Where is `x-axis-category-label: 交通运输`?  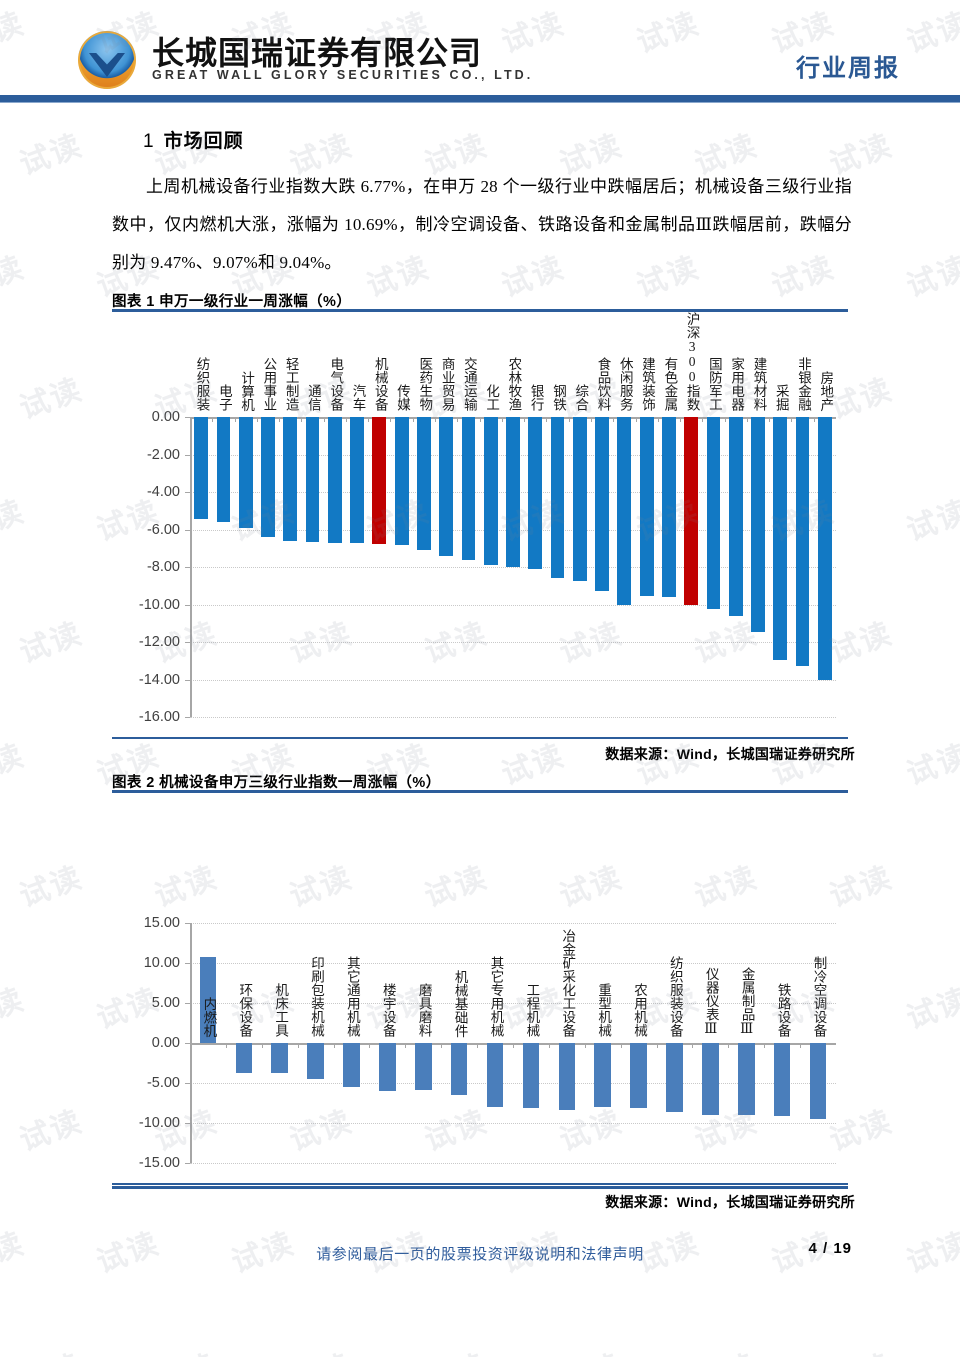
x-axis-category-label: 交通运输 is located at coordinates (469, 384).